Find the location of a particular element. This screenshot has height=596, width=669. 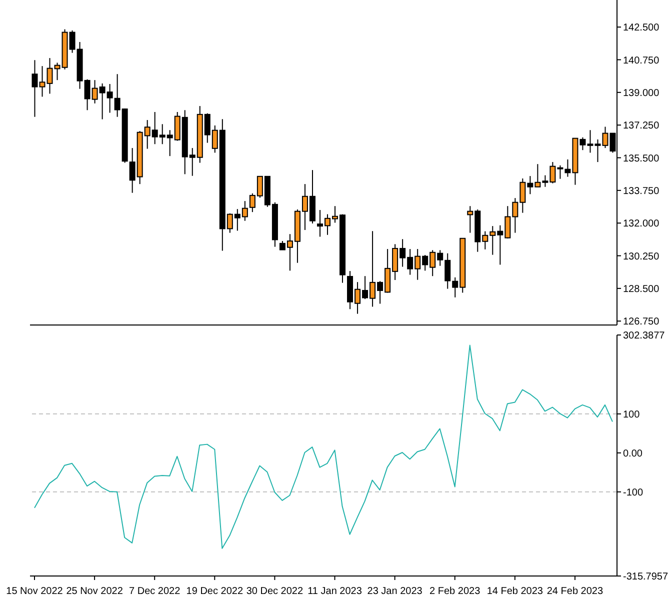

x-tick-label: 24 Feb 2023 is located at coordinates (575, 591).